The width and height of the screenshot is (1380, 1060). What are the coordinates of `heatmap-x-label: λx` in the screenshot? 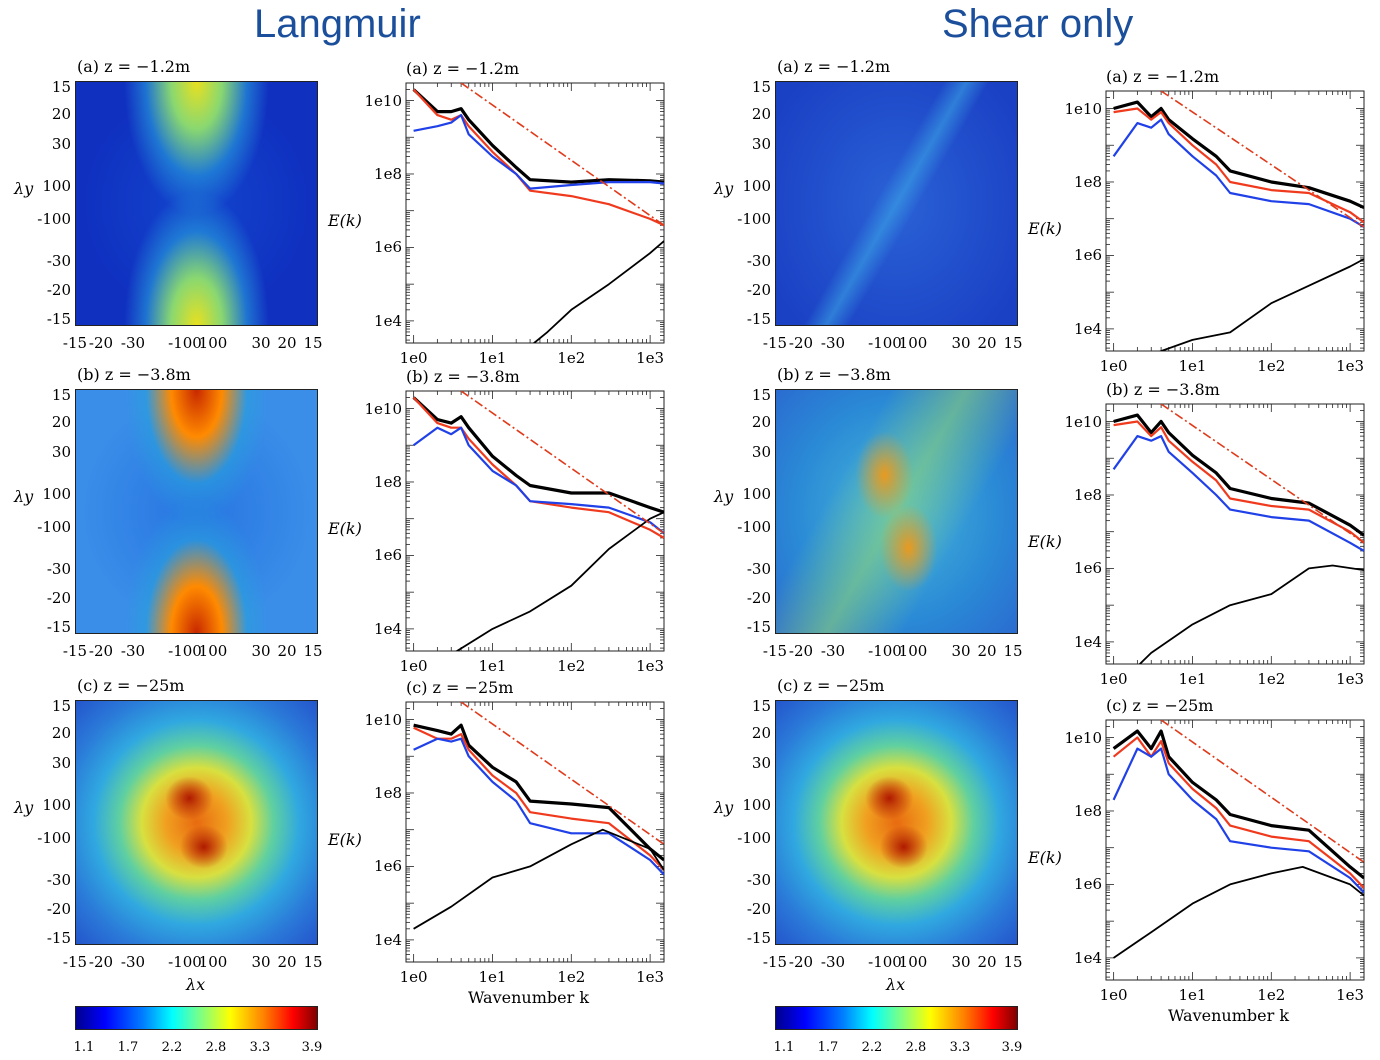 It's located at (896, 984).